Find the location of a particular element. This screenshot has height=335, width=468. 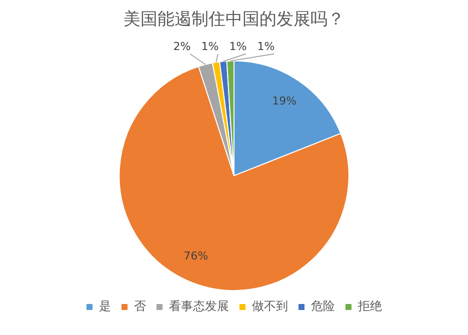

data-label: 76% is located at coordinates (196, 256).